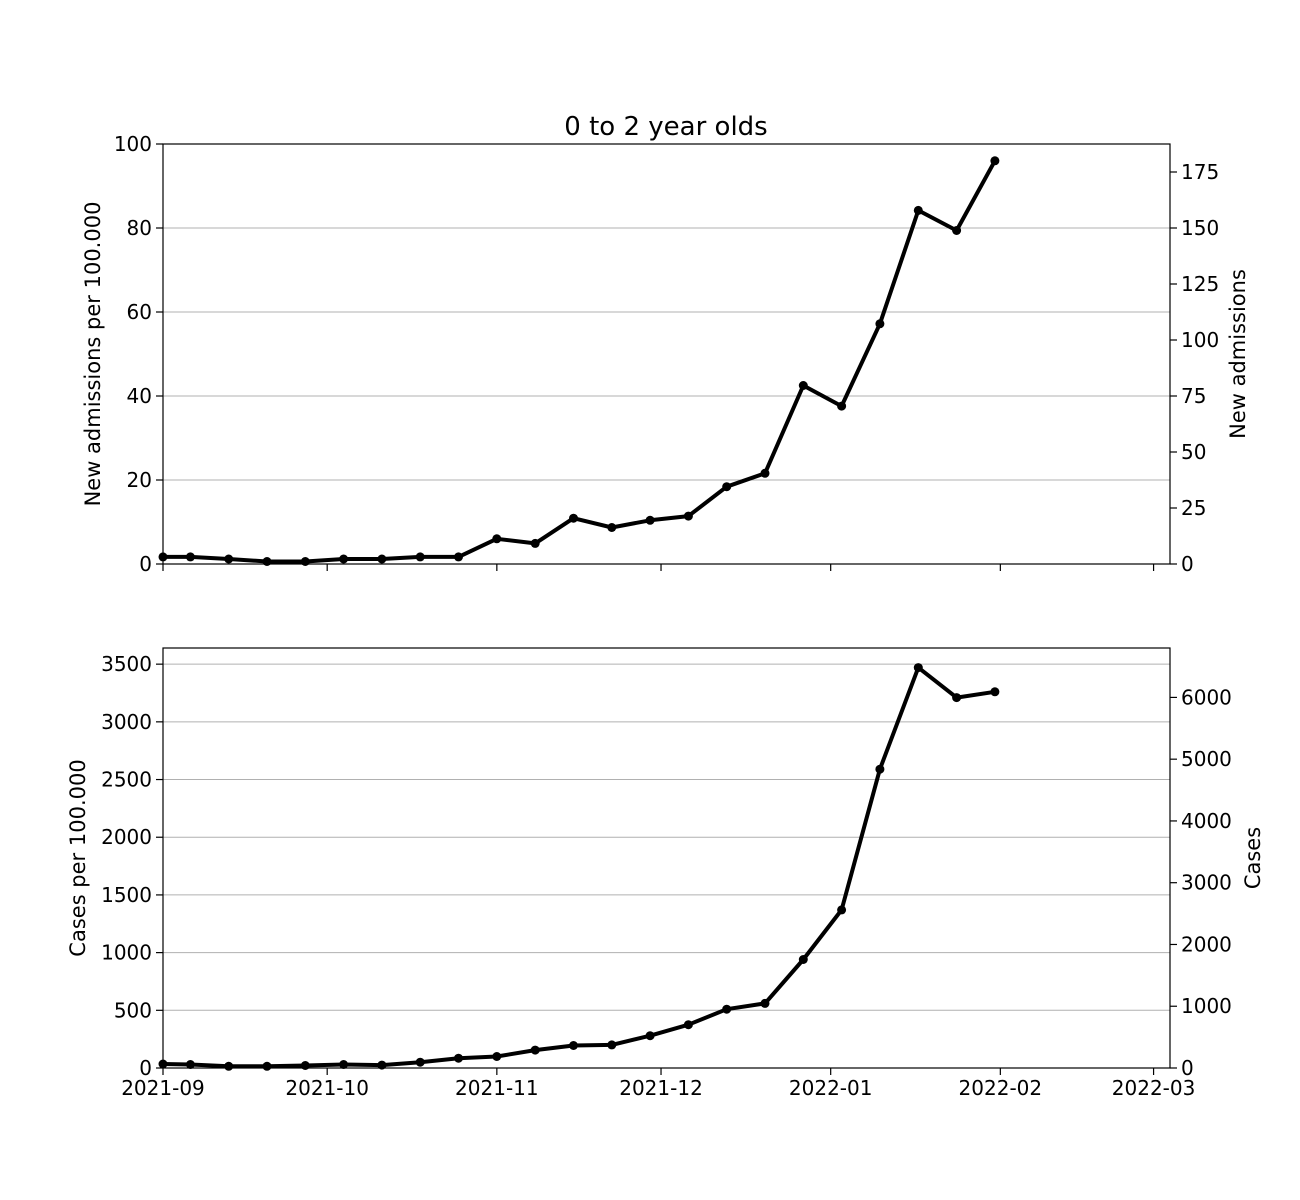  I want to click on right-y-tick-label: 4000, so click(1206, 821).